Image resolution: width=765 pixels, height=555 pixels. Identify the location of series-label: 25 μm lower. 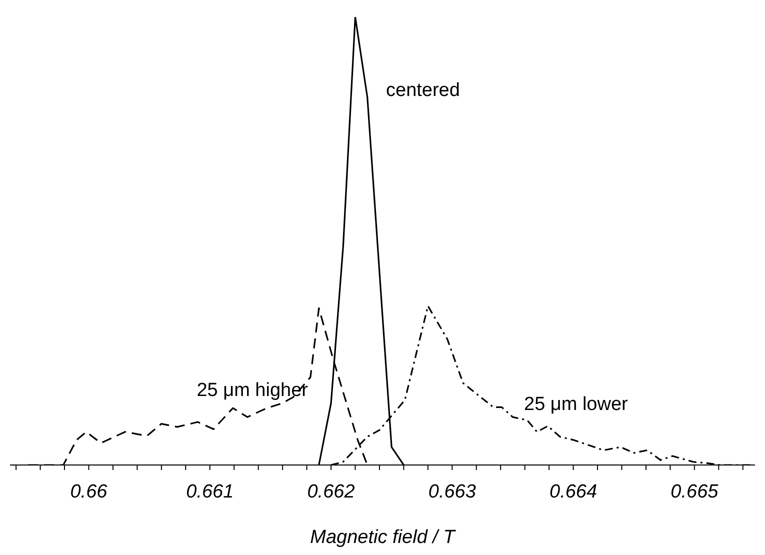
(576, 405).